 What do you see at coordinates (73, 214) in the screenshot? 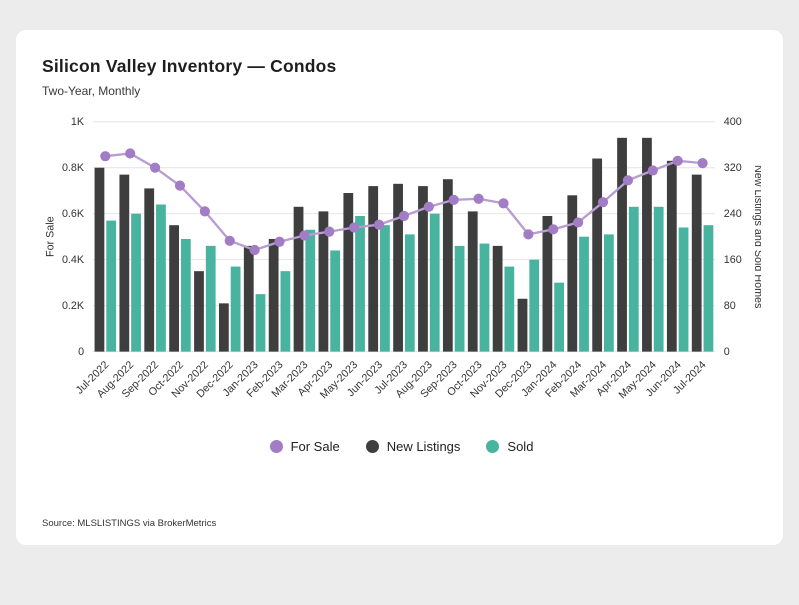
I see `left-axis-tick: 0.6K` at bounding box center [73, 214].